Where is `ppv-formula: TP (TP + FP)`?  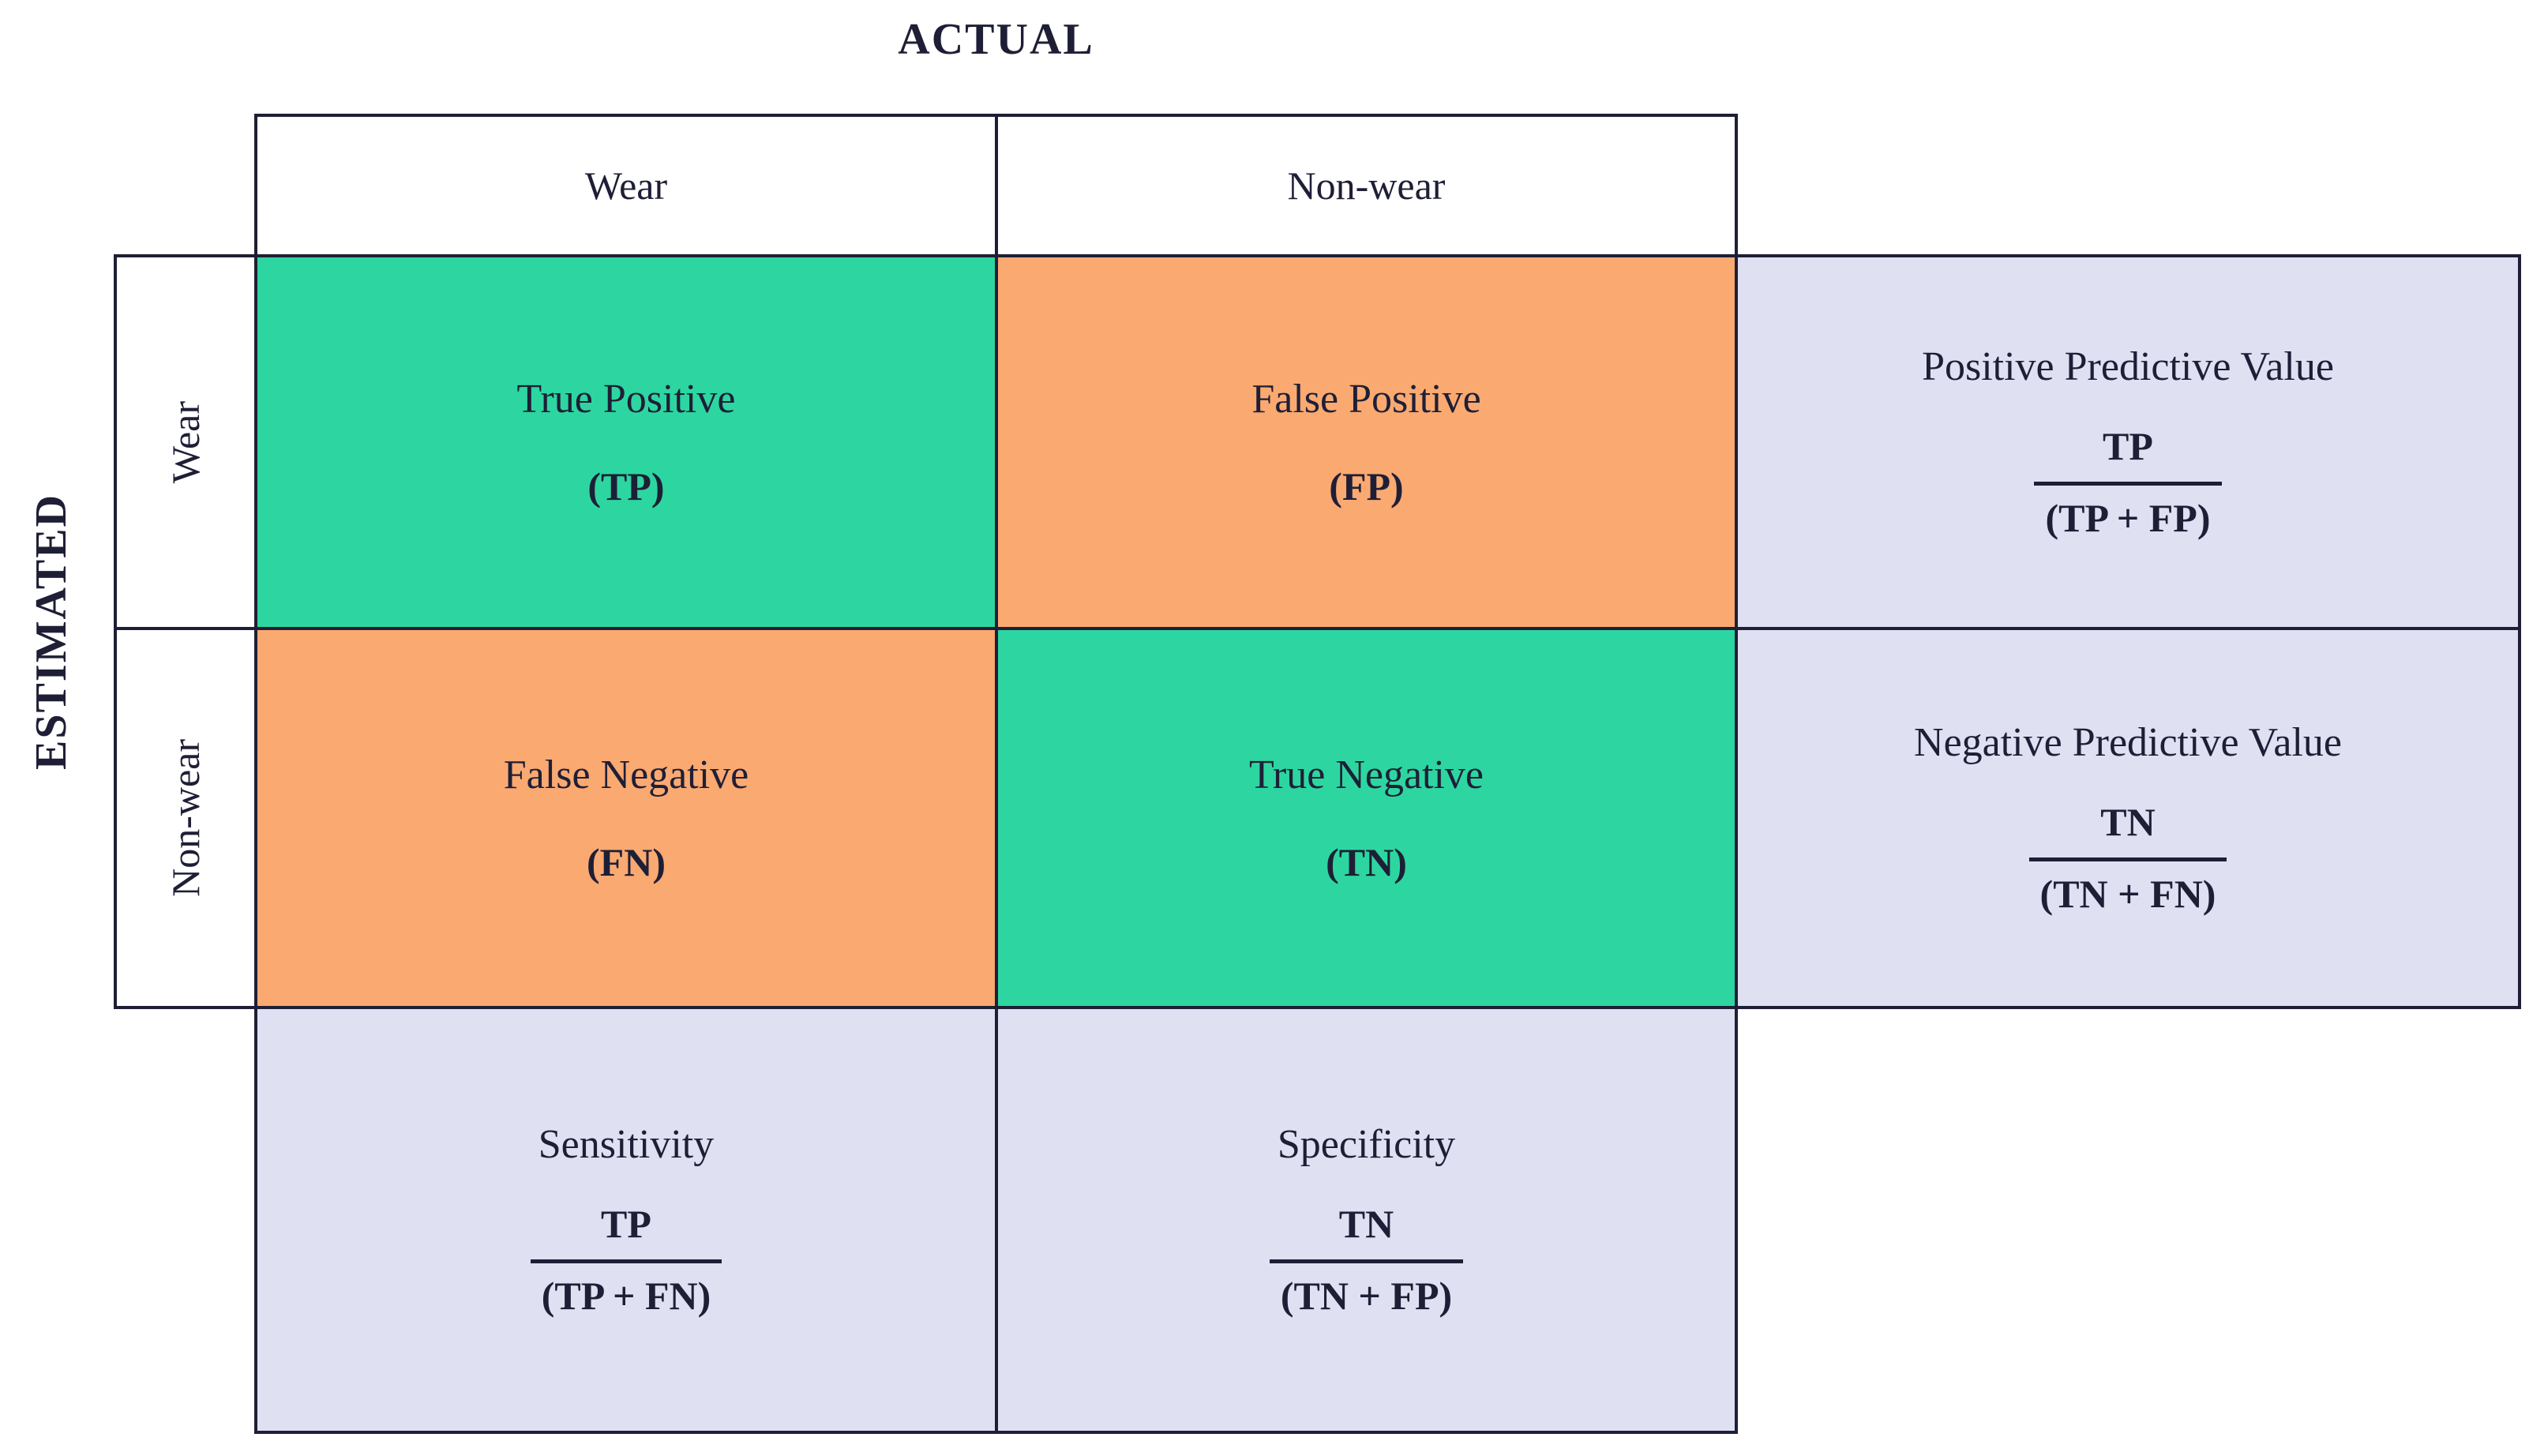 ppv-formula: TP (TP + FP) is located at coordinates (2128, 482).